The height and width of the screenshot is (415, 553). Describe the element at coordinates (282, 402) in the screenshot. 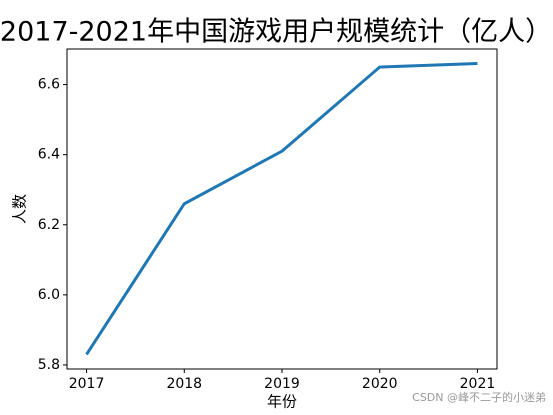

I see `x-axis-label: 年份` at that location.